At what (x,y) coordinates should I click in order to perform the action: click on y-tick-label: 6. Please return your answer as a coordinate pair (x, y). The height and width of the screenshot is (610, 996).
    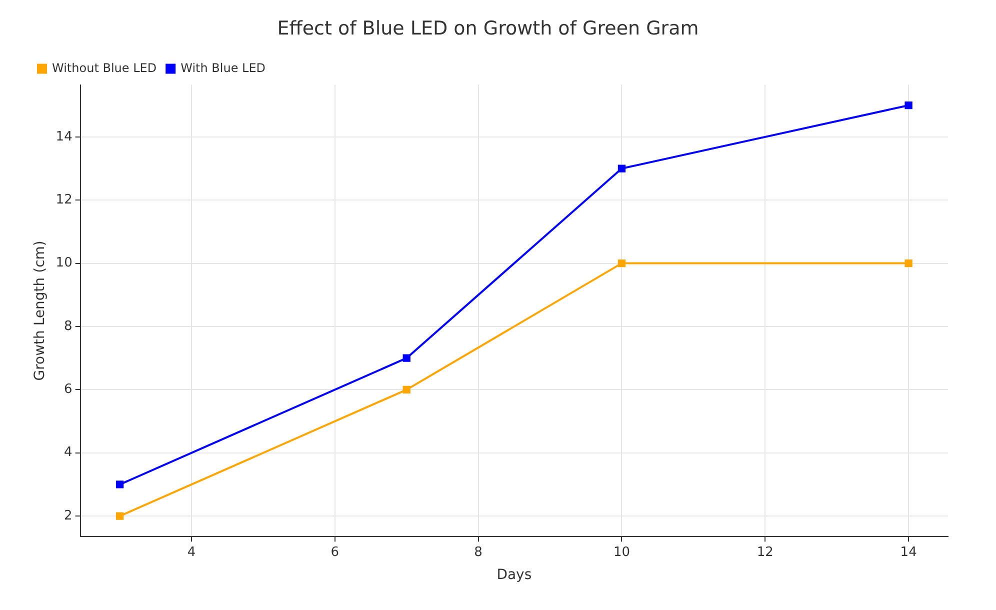
    Looking at the image, I should click on (68, 390).